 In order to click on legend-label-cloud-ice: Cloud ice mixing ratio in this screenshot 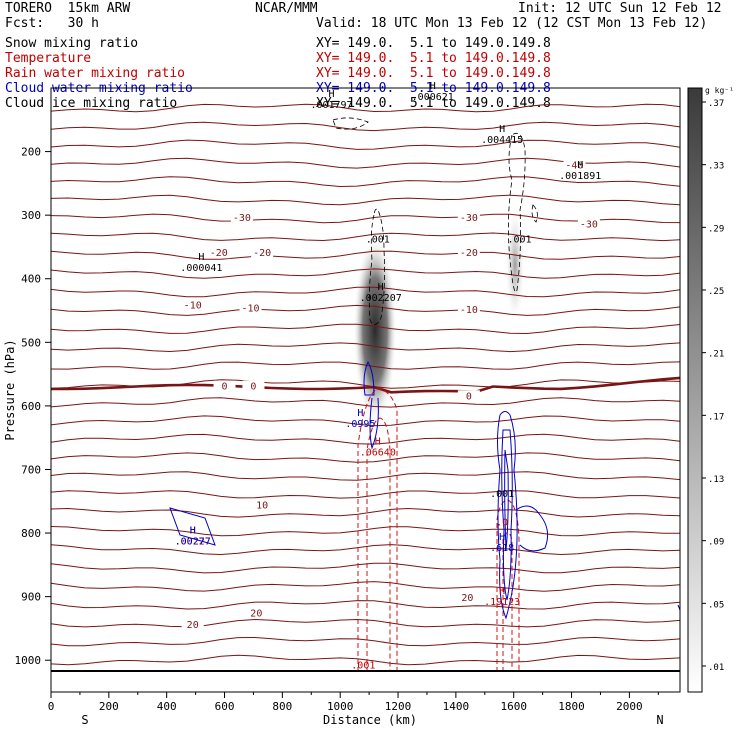, I will do `click(91, 103)`.